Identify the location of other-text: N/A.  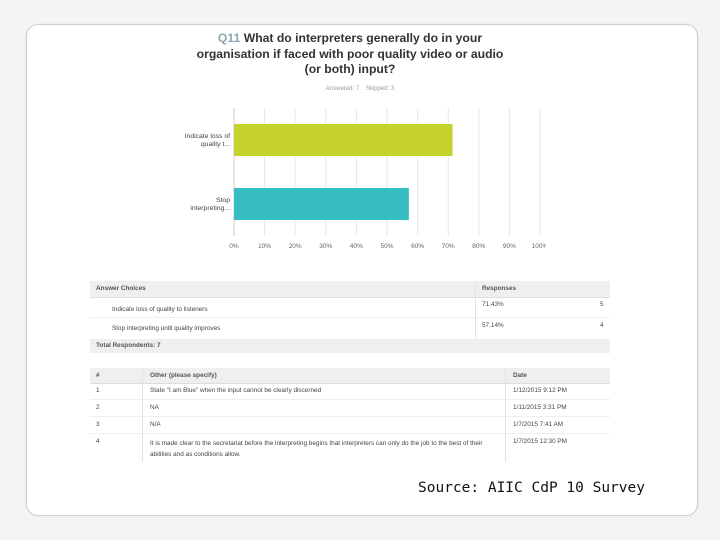
(155, 424).